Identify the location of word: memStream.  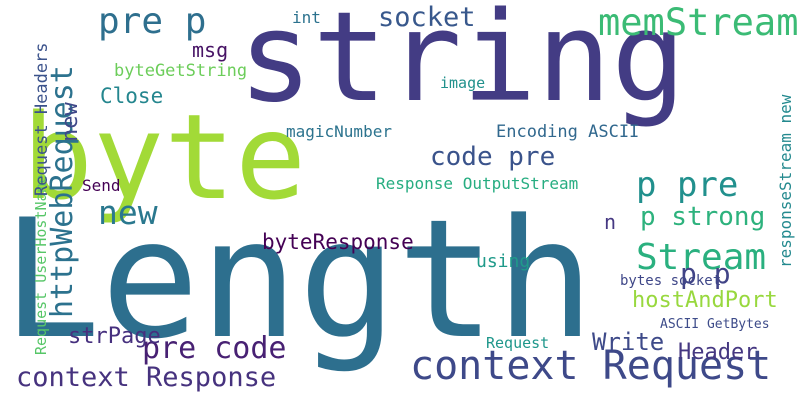
(698, 22).